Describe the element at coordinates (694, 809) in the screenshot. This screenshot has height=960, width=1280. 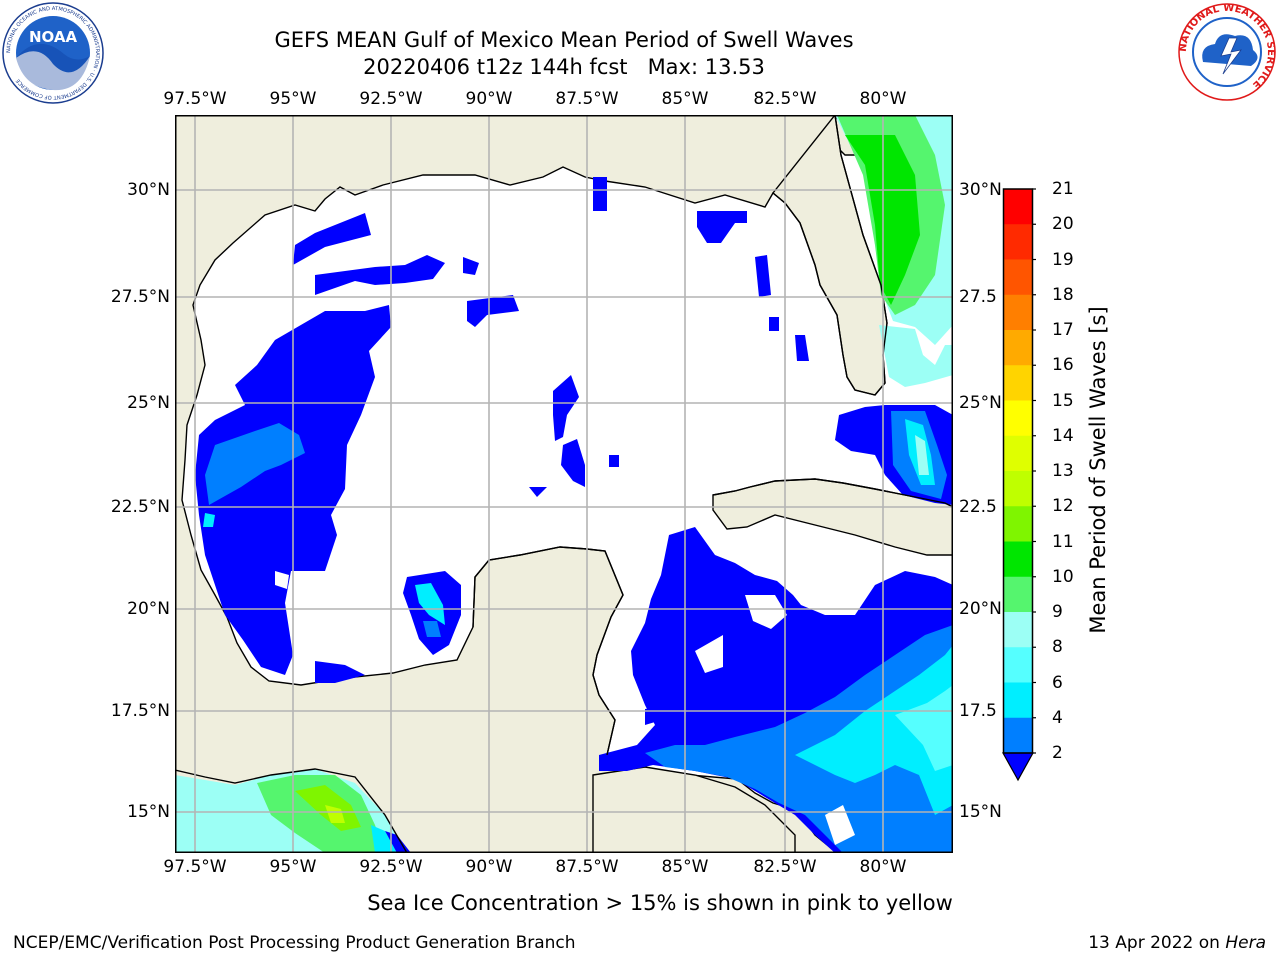
I see `land-central-america` at that location.